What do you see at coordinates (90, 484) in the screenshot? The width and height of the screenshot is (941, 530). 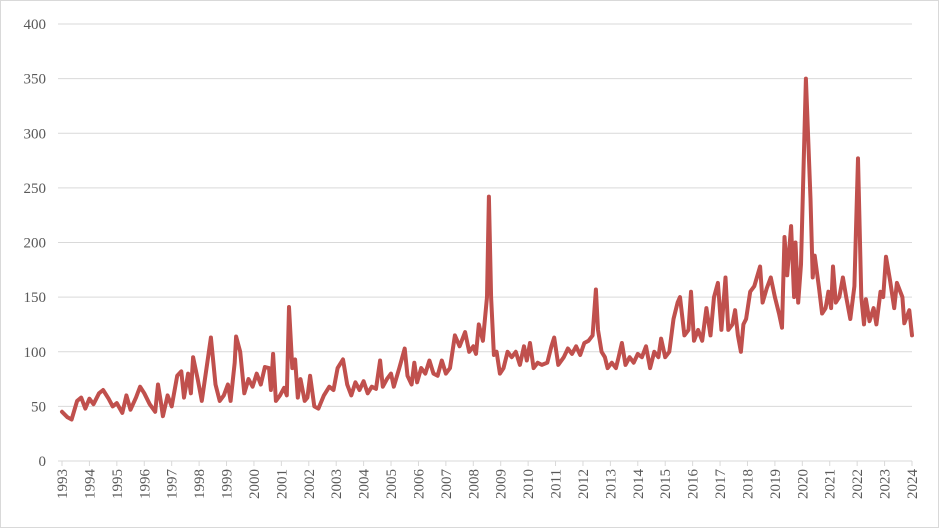 I see `x-tick-label: 1994` at bounding box center [90, 484].